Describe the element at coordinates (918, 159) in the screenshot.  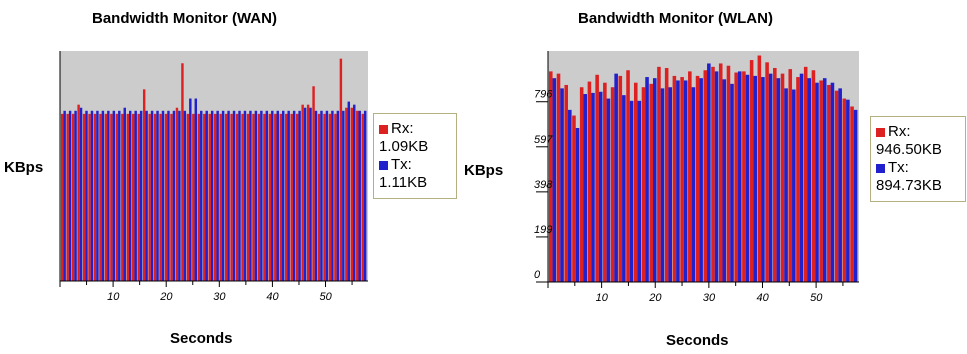
I see `wlan-legend: Rx: 946.50KB Tx: 894.73KB` at that location.